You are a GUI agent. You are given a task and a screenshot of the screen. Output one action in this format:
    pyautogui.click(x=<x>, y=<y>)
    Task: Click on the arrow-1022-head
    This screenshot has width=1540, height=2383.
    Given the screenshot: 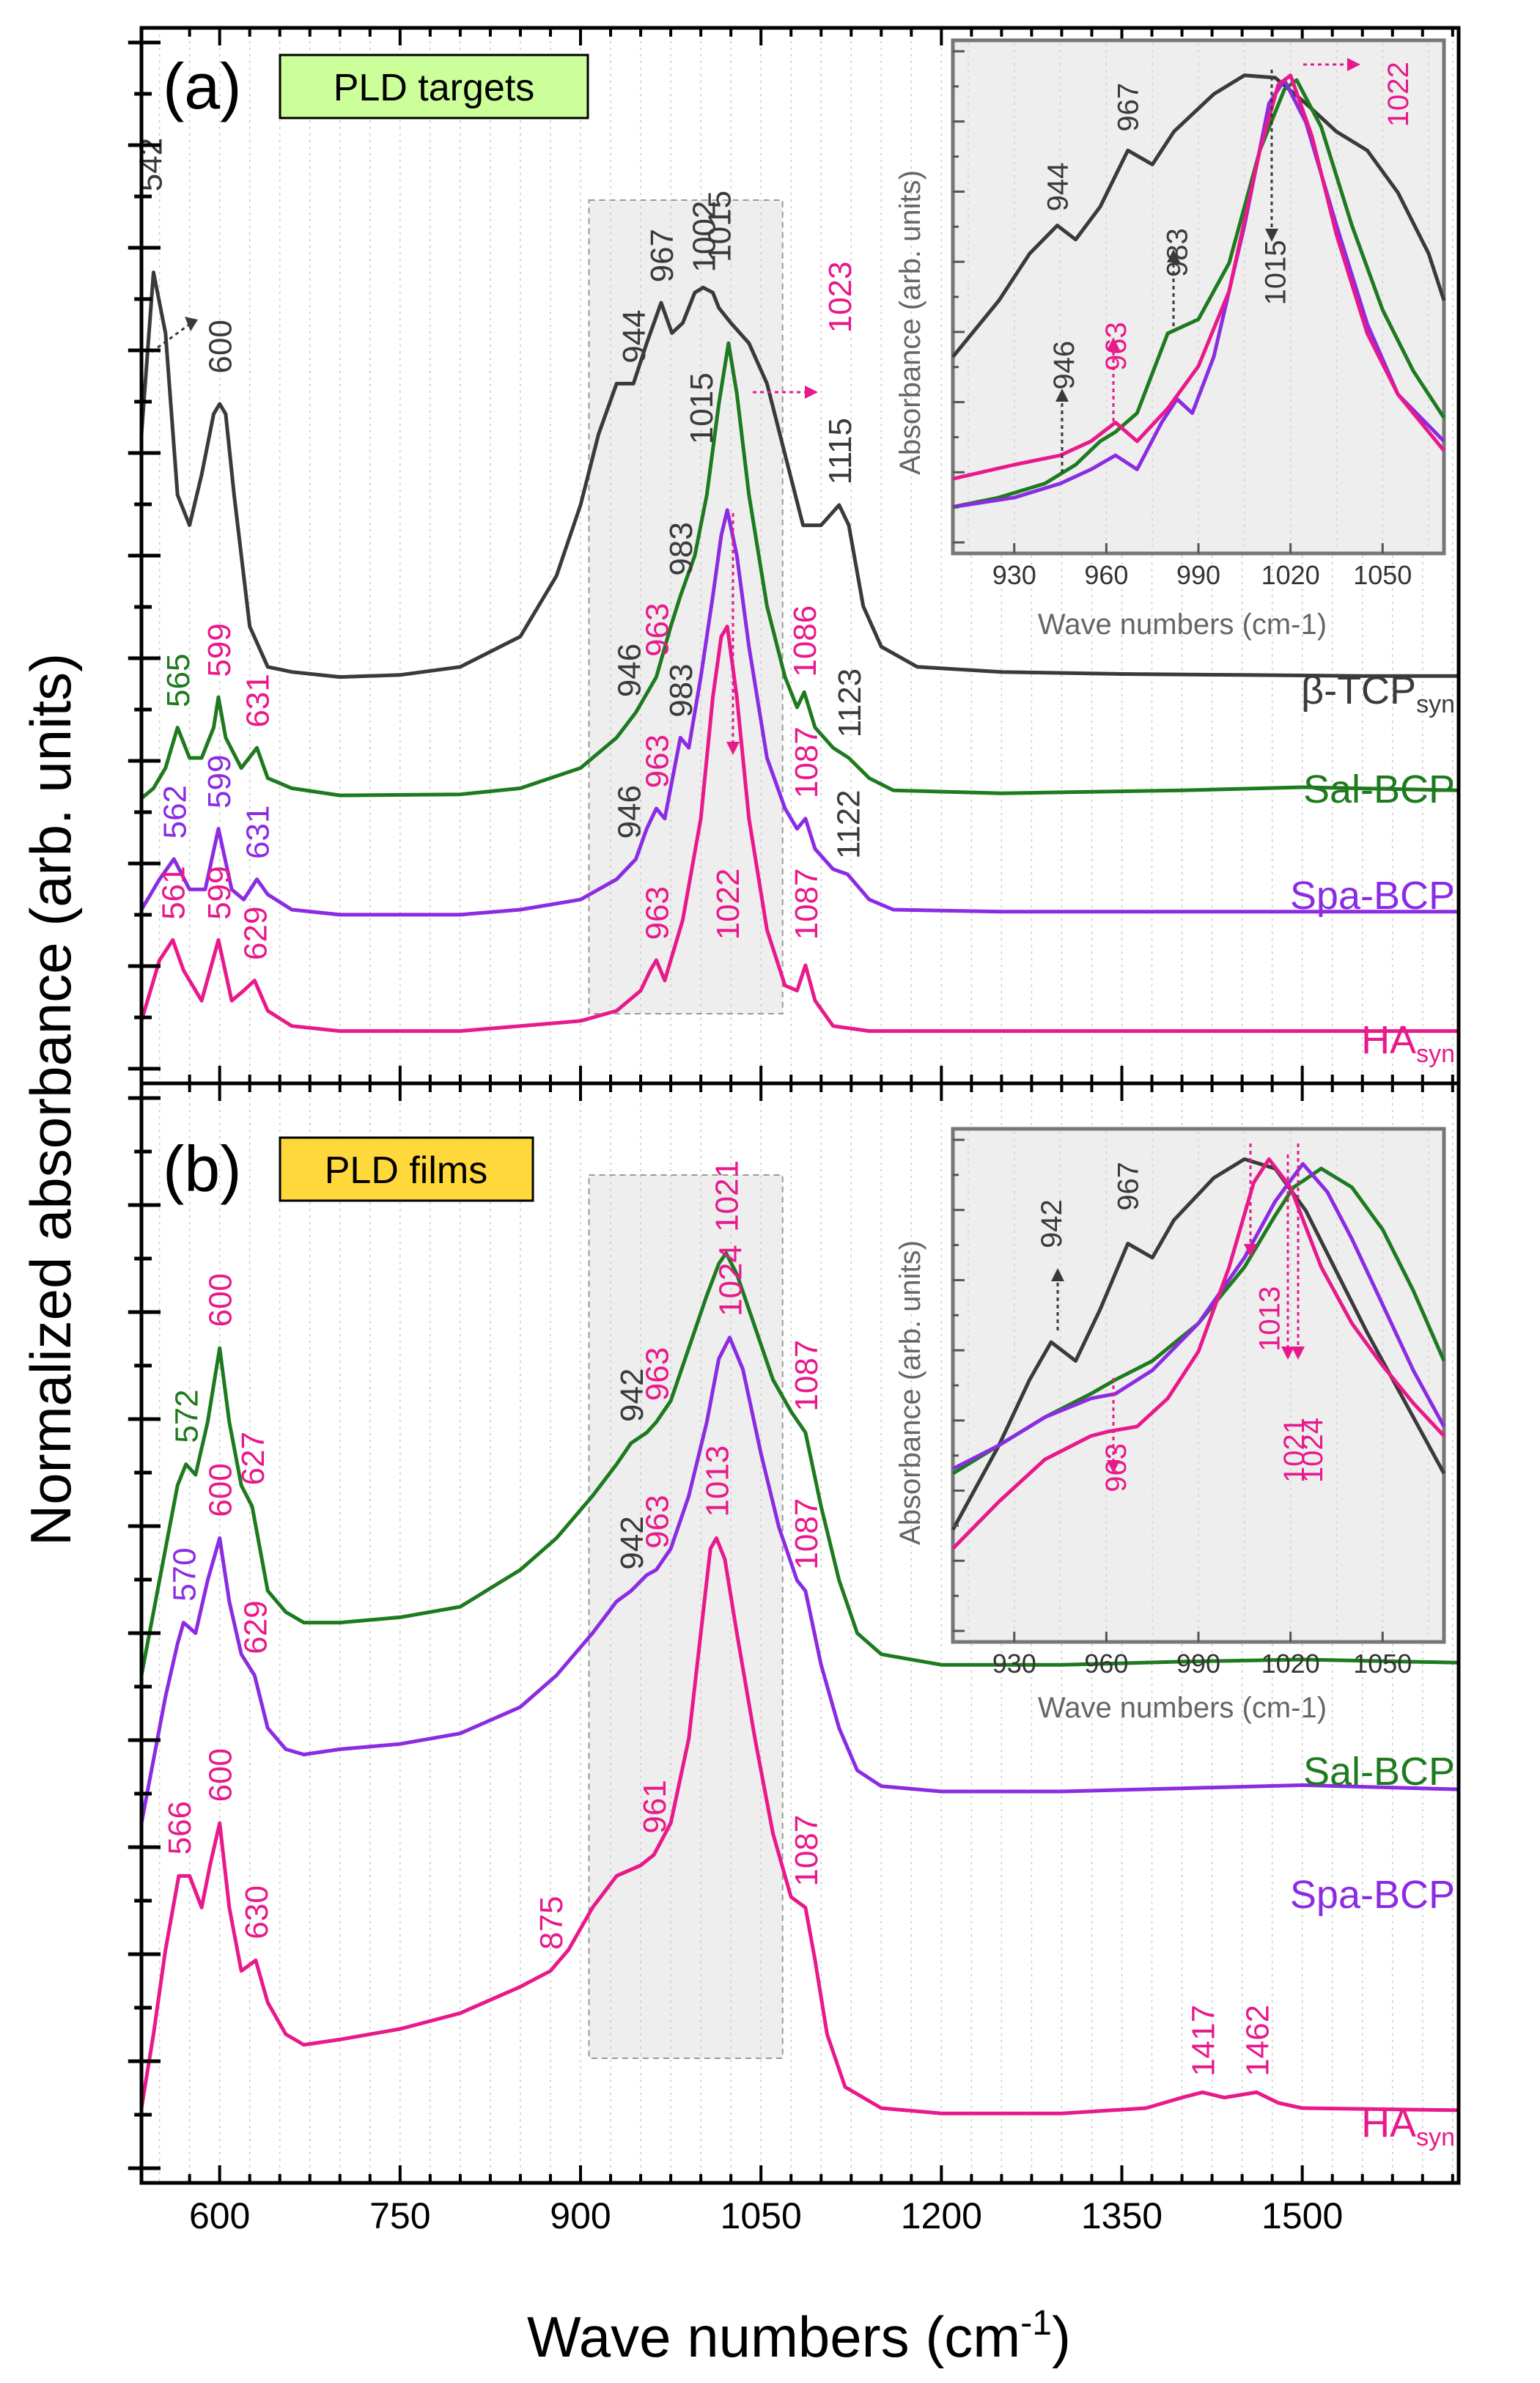 What is the action you would take?
    pyautogui.click(x=733, y=748)
    